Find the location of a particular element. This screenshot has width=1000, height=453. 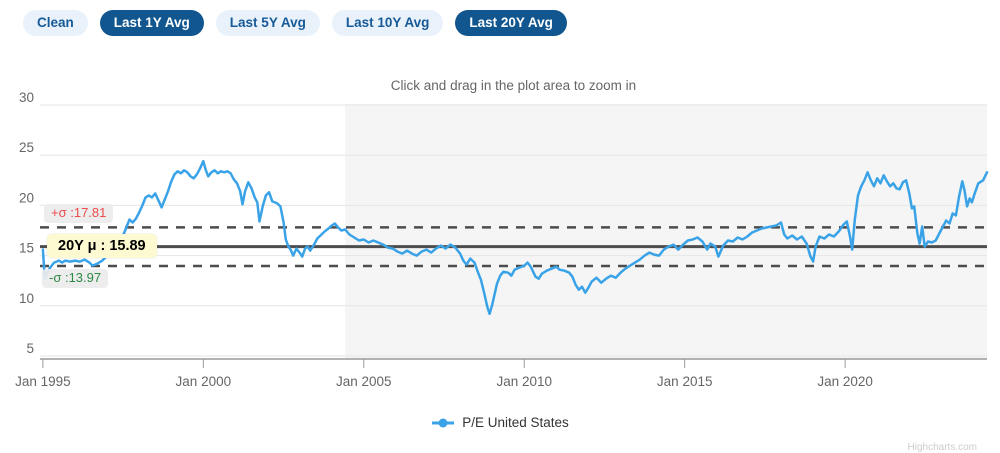

highcharts-credit-link: Highcharts.com is located at coordinates (942, 447).